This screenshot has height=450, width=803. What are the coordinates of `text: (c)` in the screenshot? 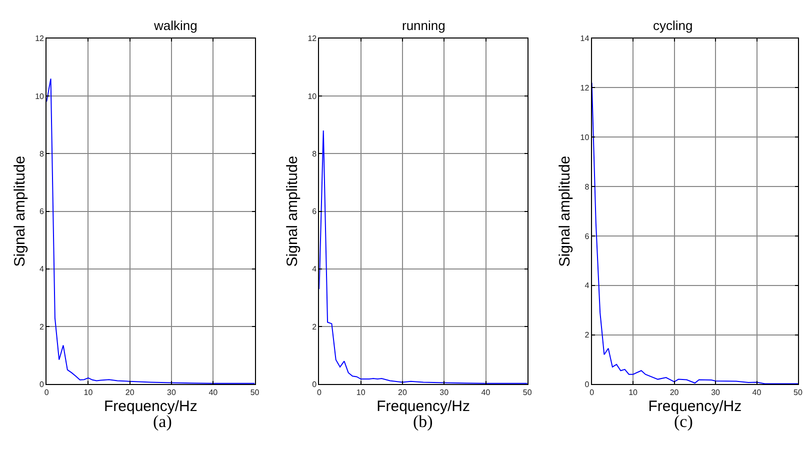 It's located at (683, 421).